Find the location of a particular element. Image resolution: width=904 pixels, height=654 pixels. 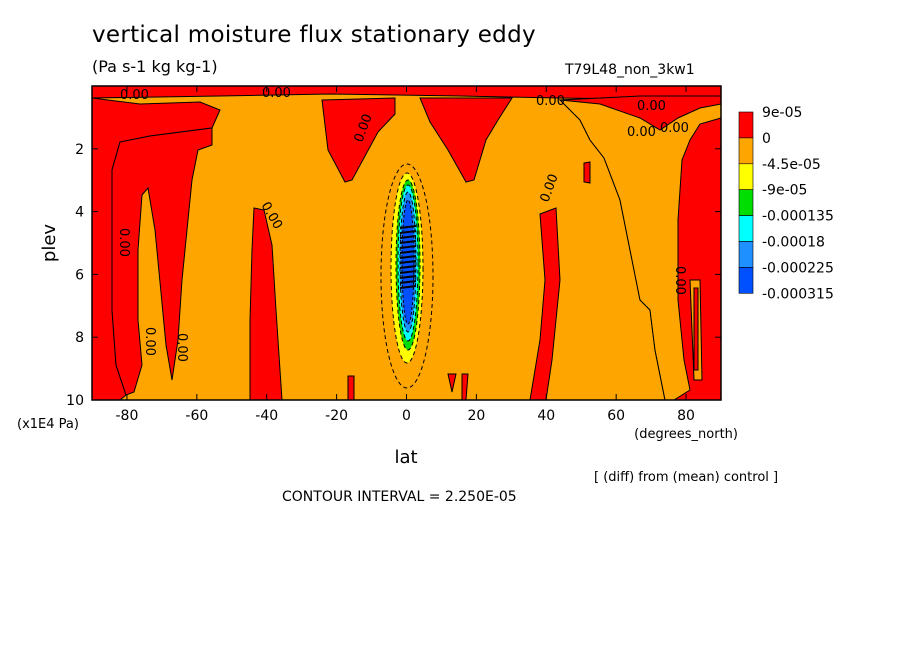

y-tick-label: 10 is located at coordinates (75, 401).